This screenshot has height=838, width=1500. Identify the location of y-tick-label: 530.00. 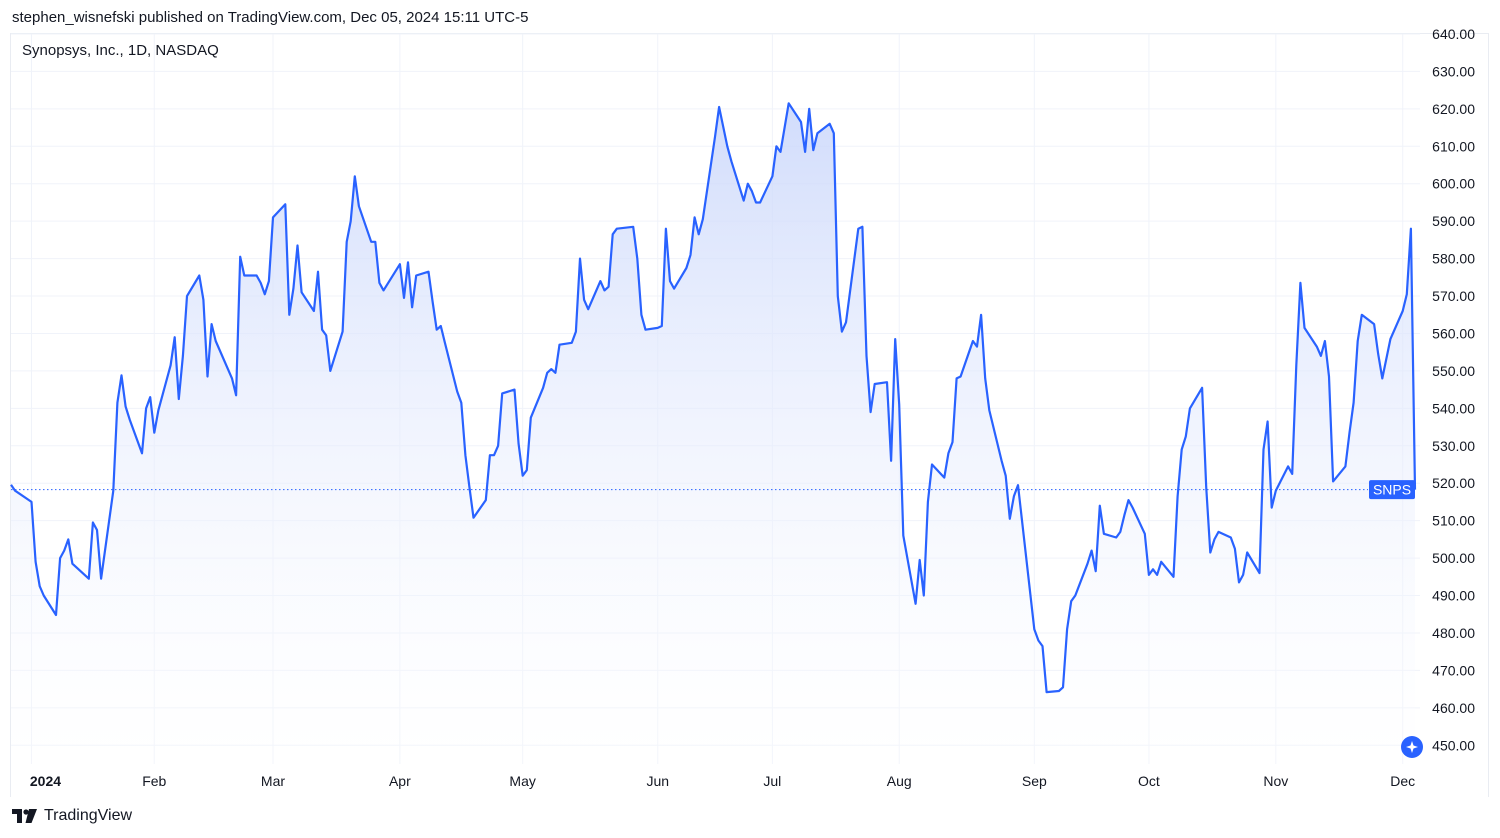
(1453, 446).